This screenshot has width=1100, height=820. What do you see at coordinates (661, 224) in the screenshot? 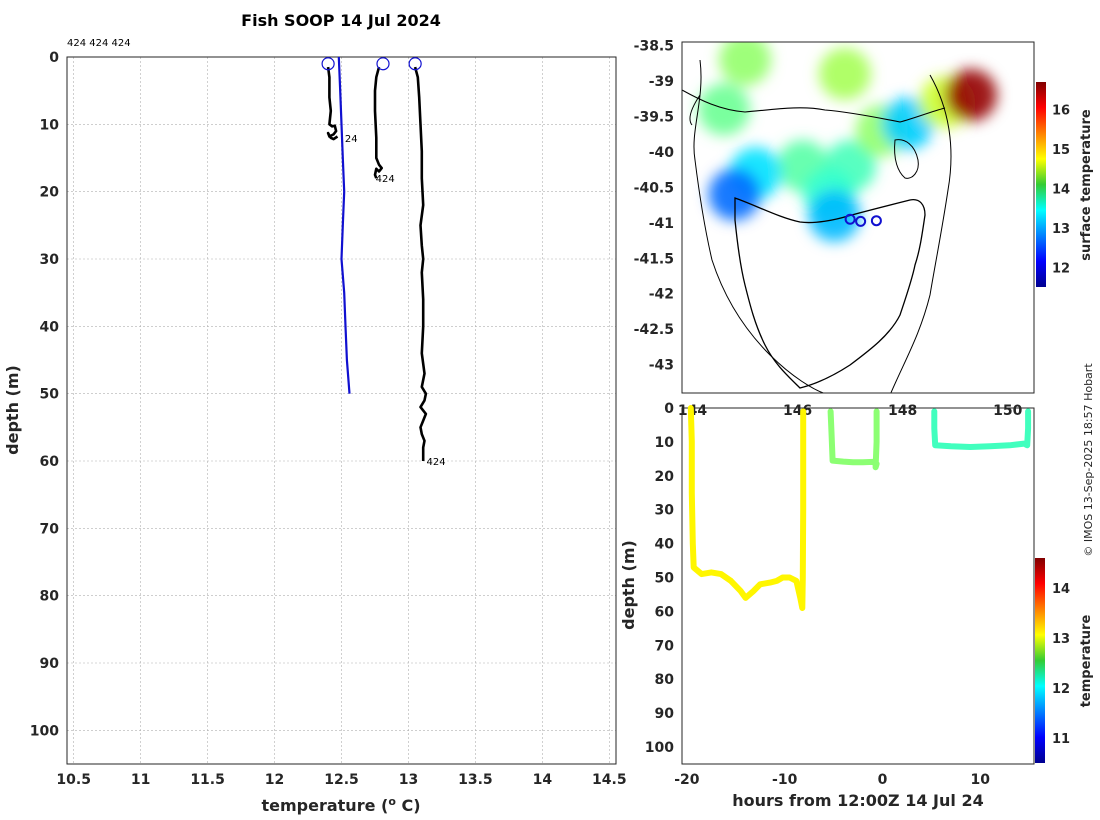
I see `map-y-tick: -41` at bounding box center [661, 224].